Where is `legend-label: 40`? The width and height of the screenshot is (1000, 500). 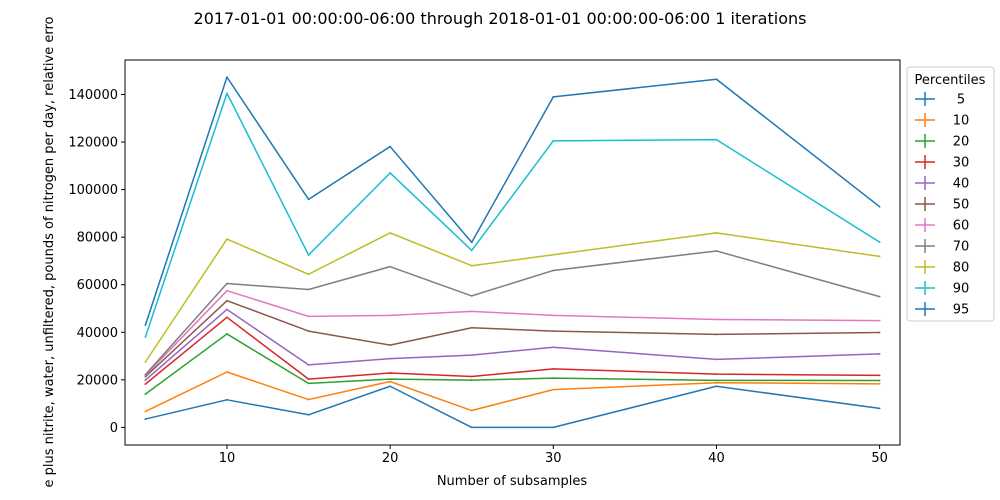 legend-label: 40 is located at coordinates (961, 184).